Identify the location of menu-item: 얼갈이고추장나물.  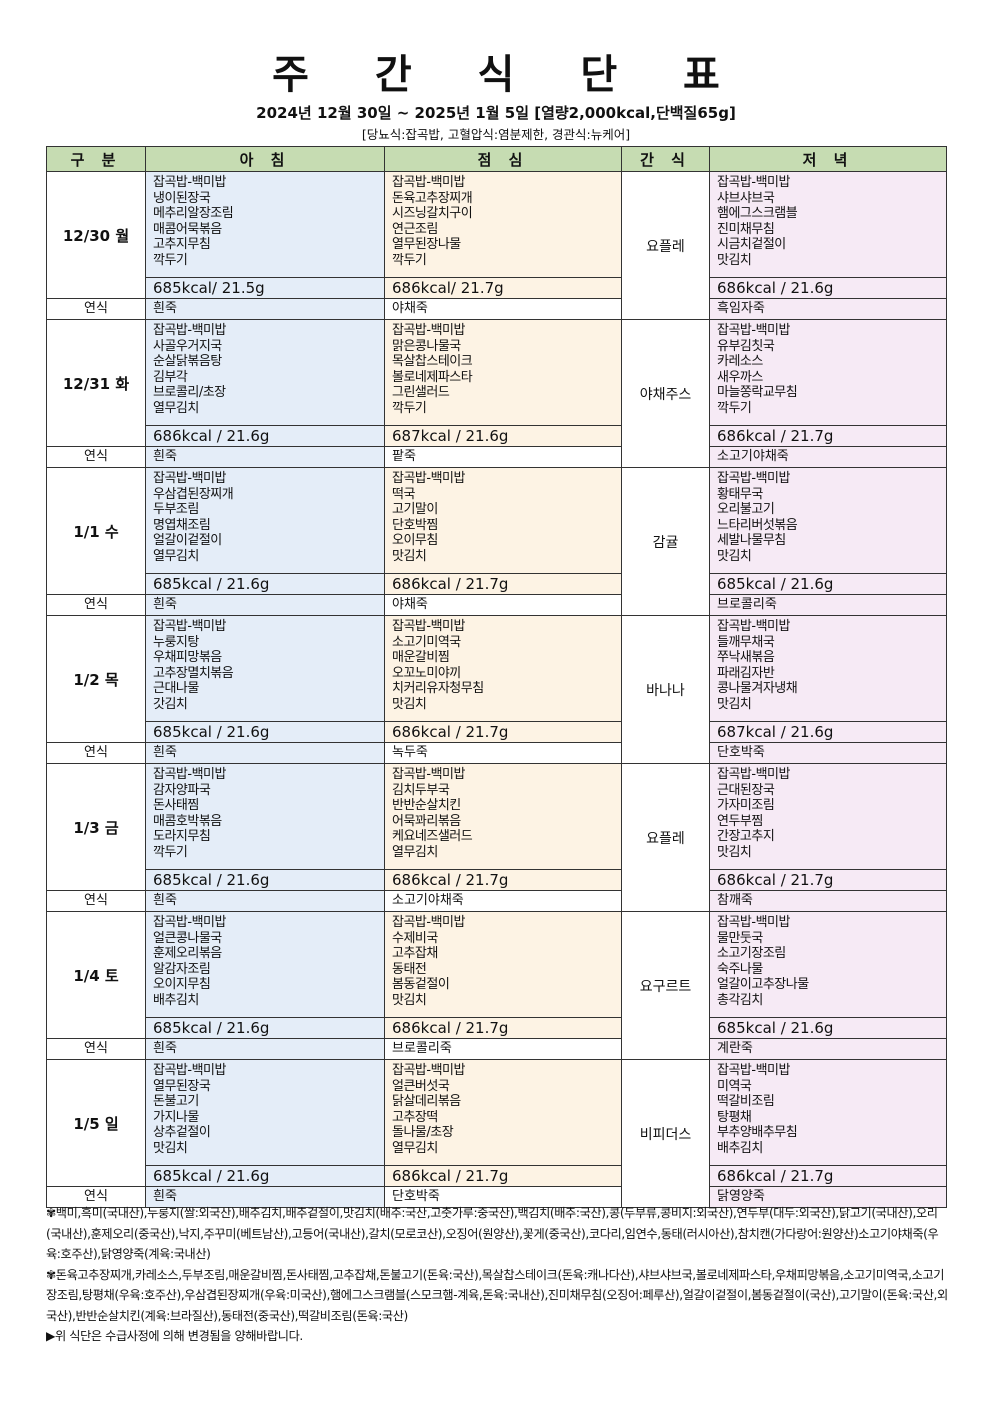
(763, 985).